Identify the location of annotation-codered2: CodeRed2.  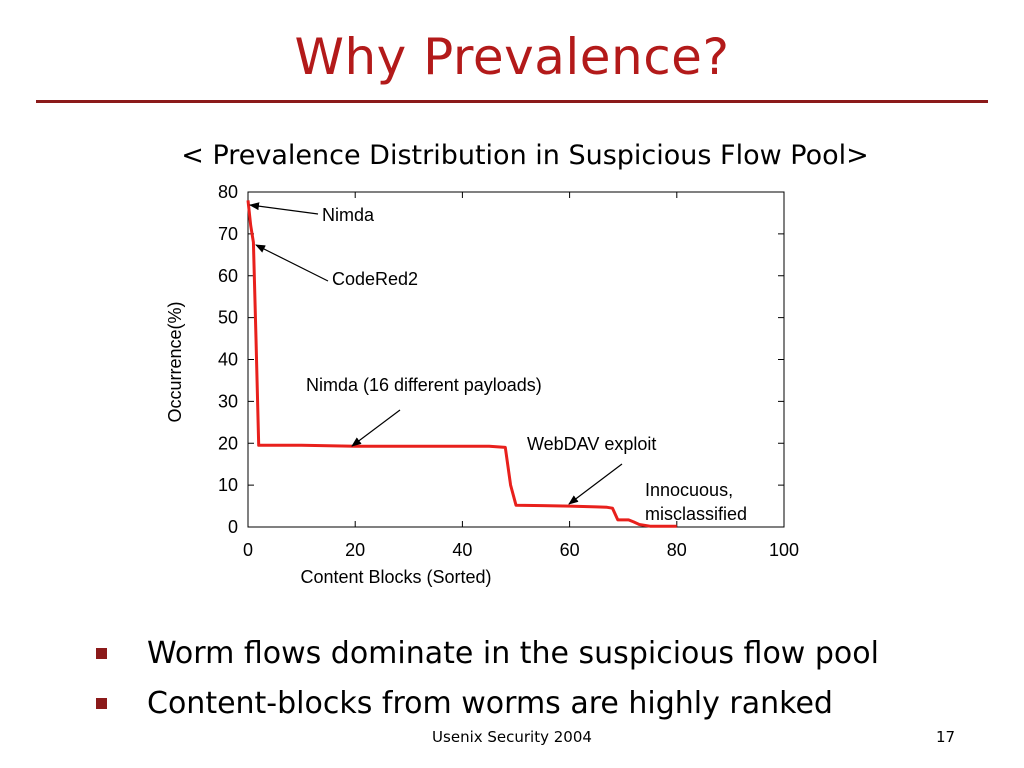
(375, 279).